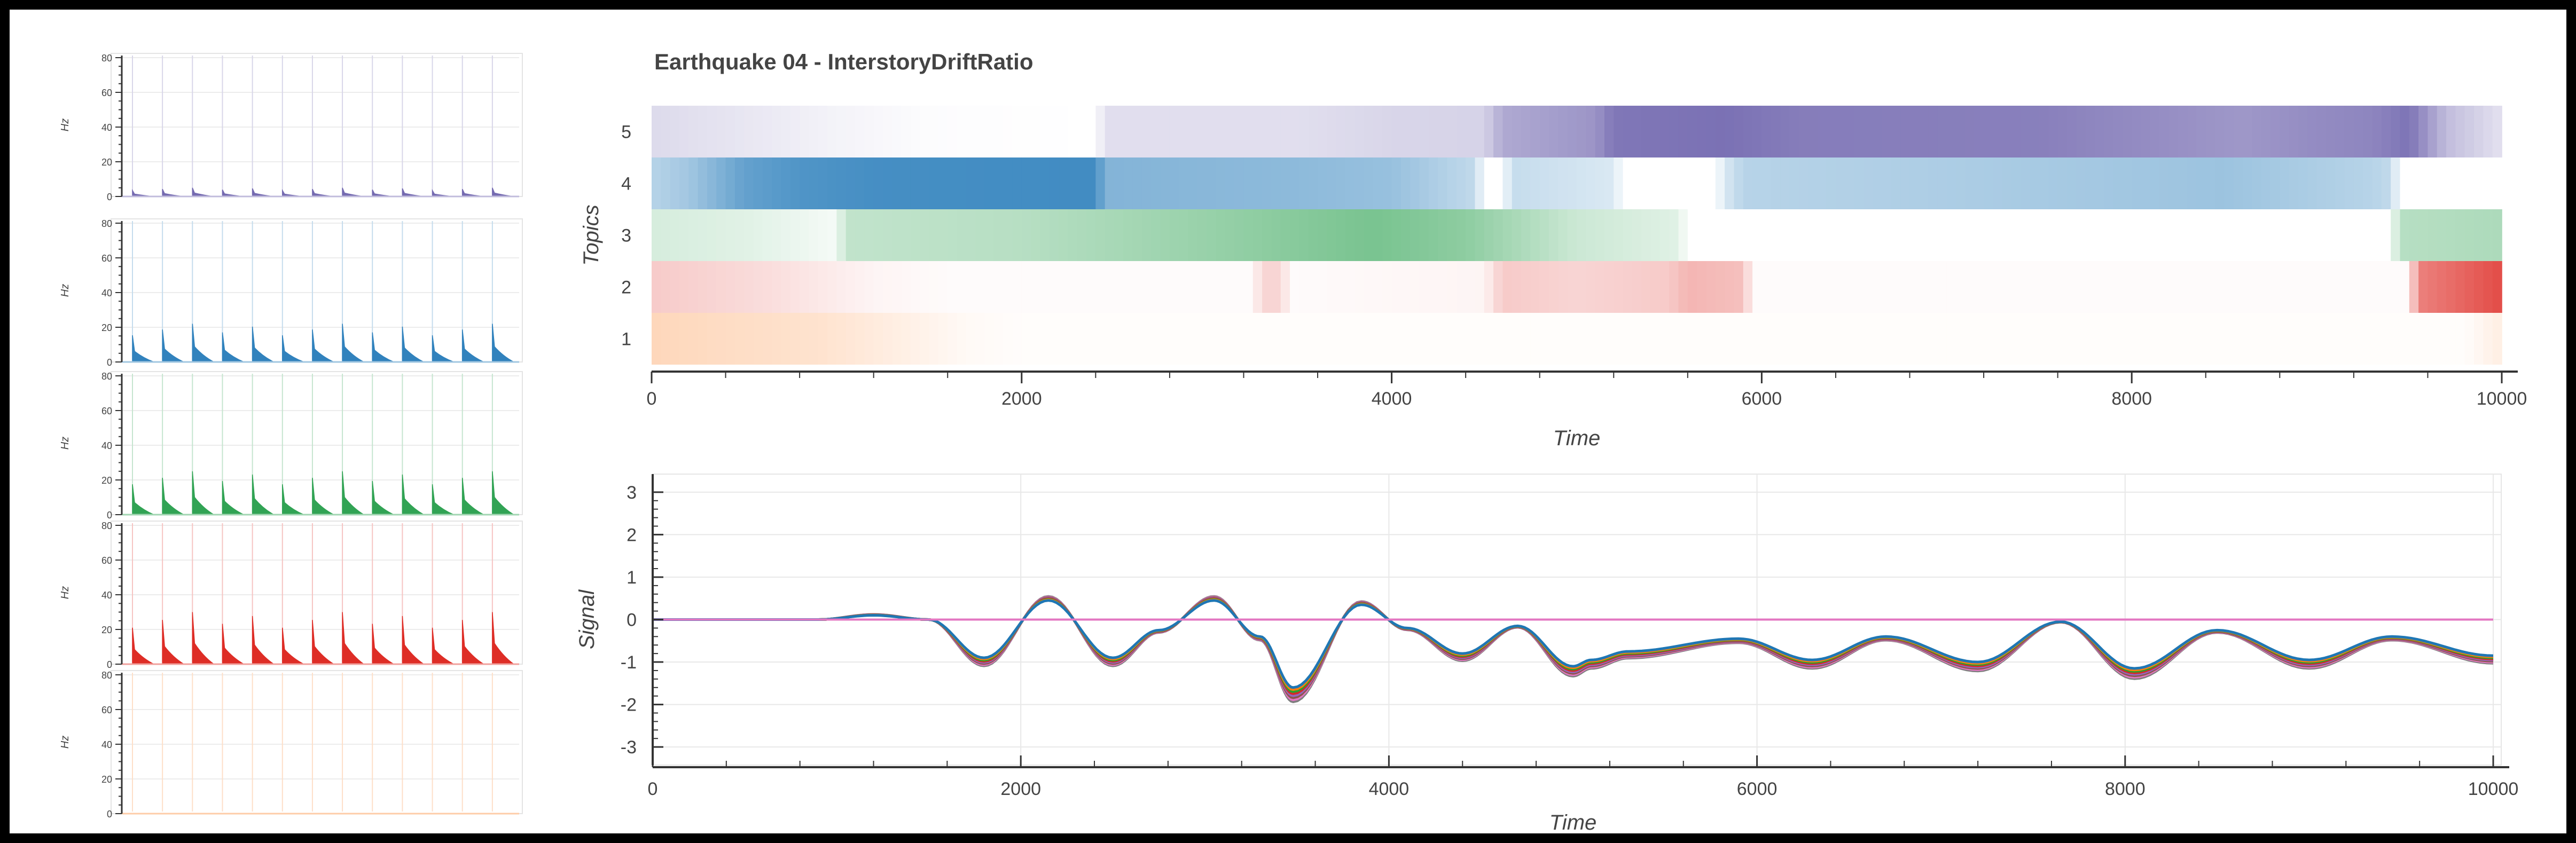 The image size is (2576, 843). Describe the element at coordinates (843, 61) in the screenshot. I see `chart-title: Earthquake 04 - InterstoryDriftRatio` at that location.